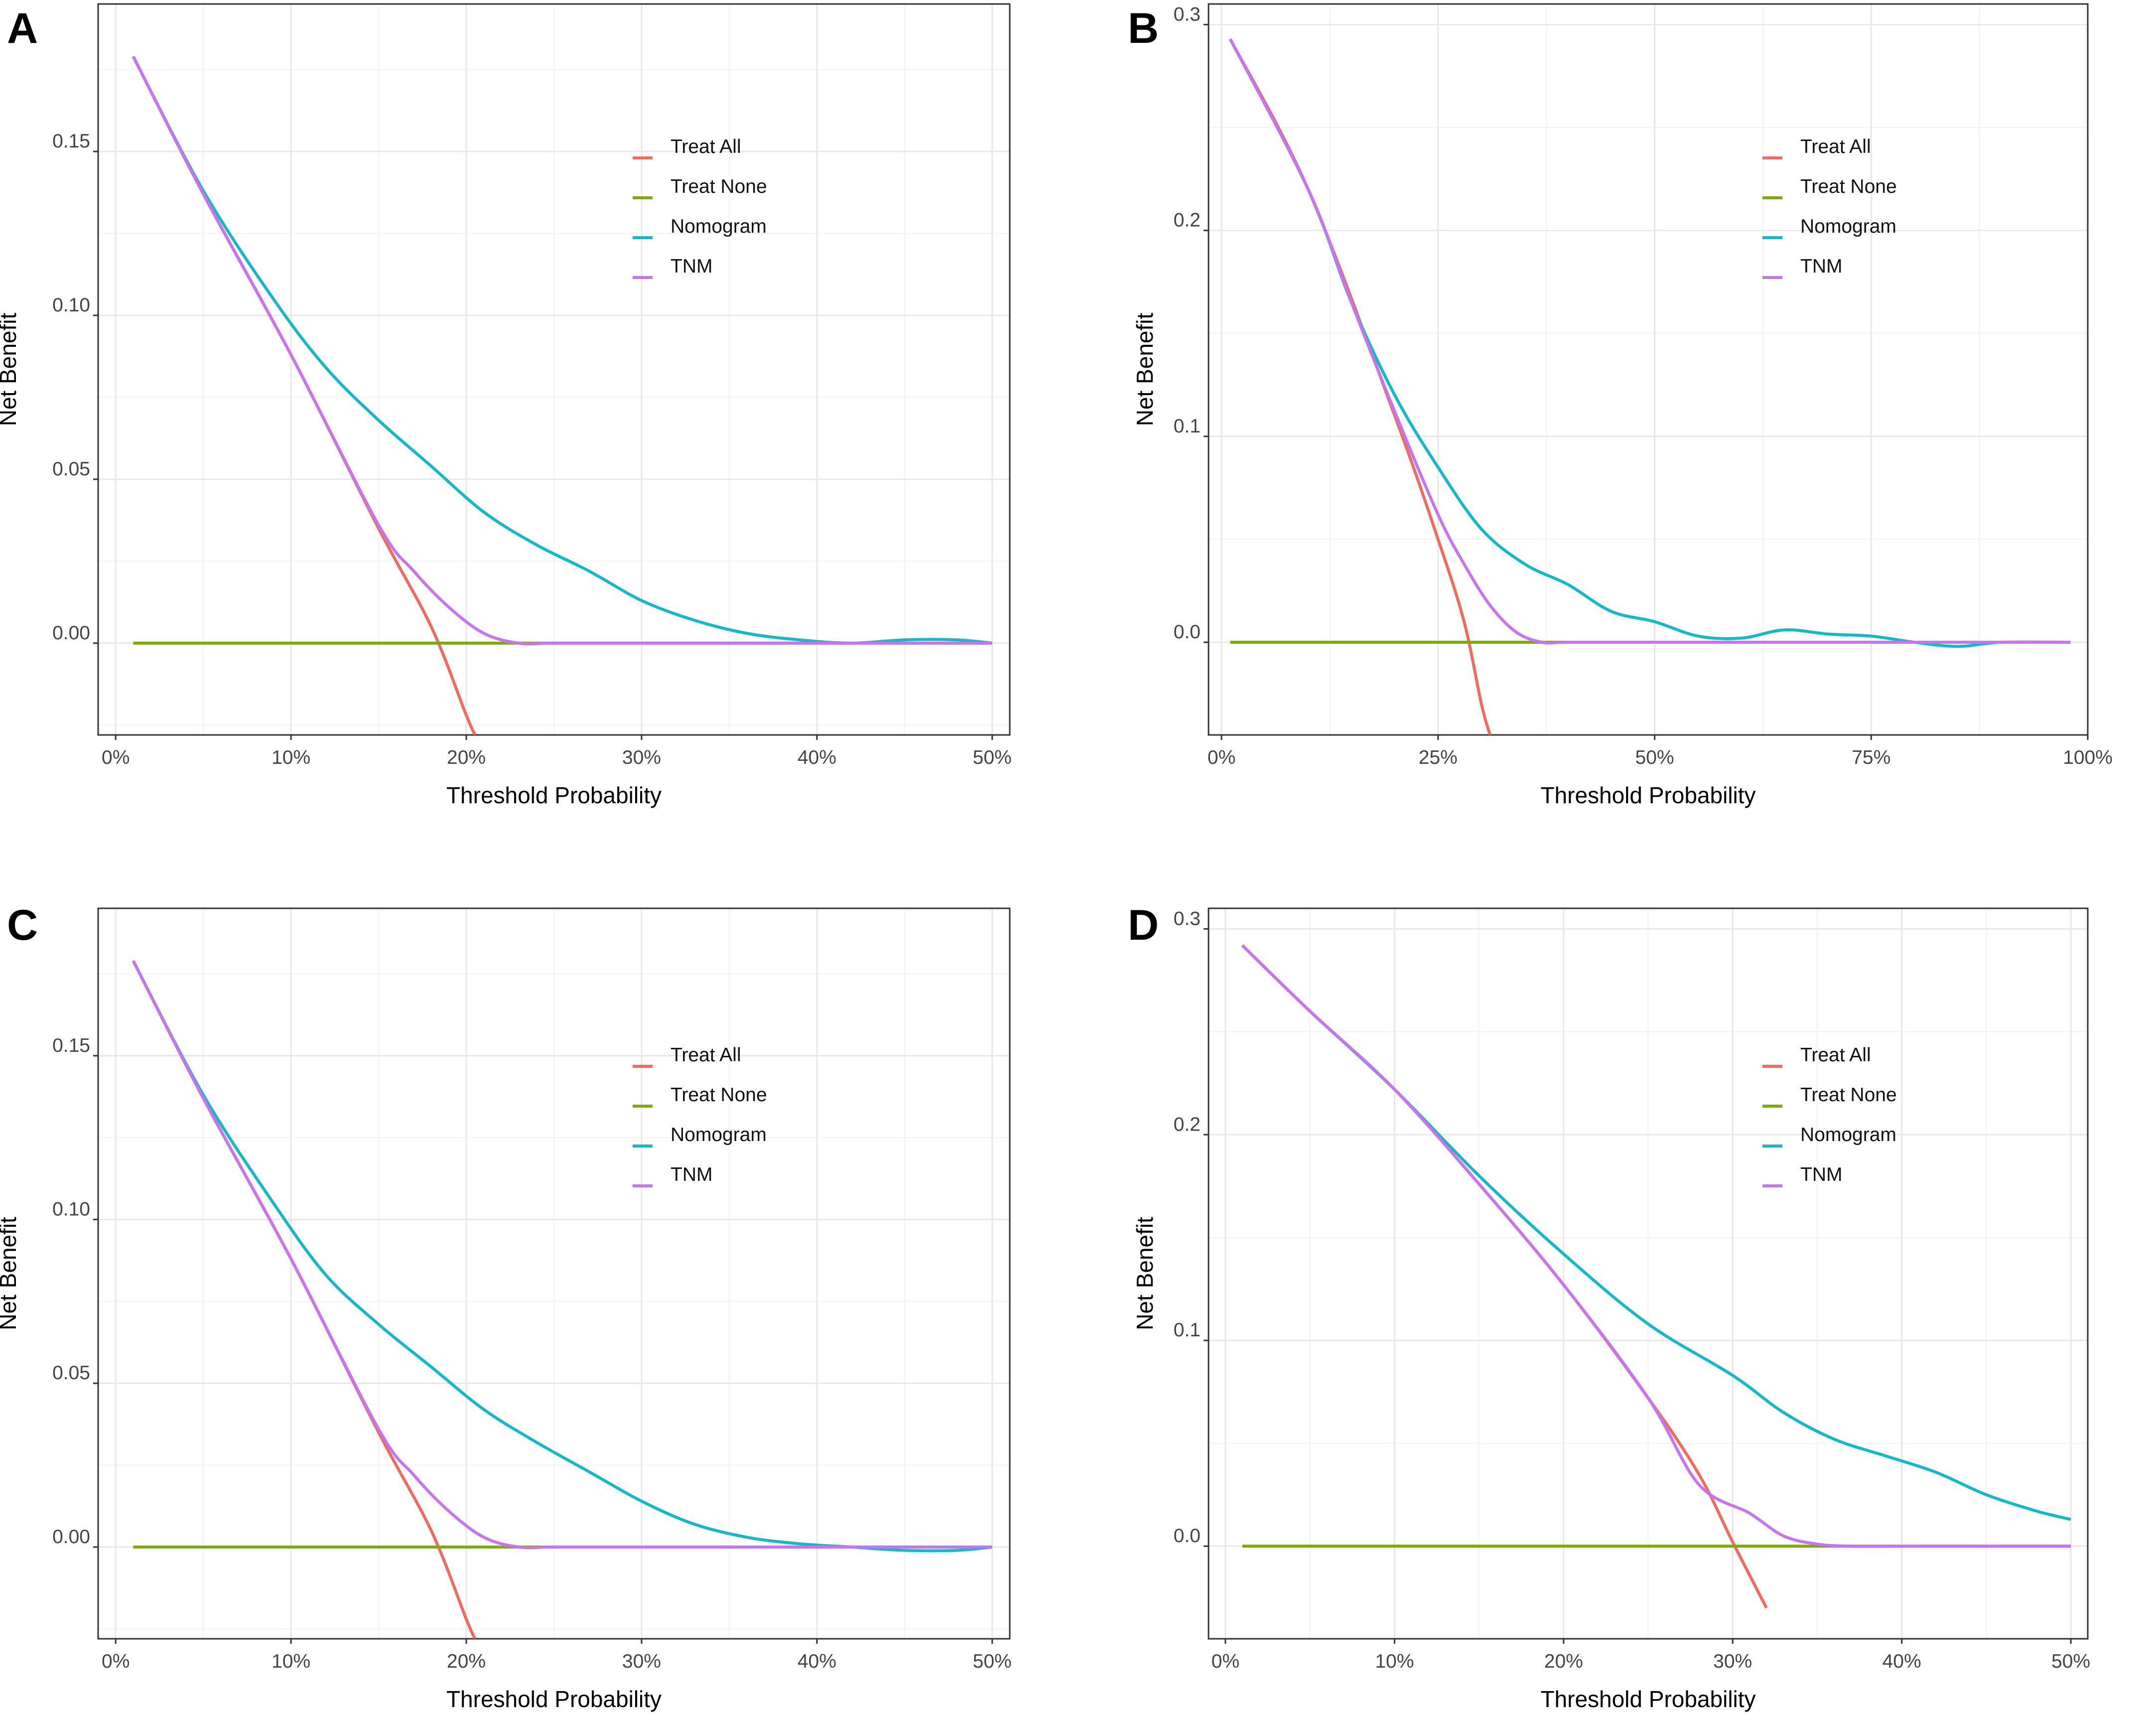 Image resolution: width=2156 pixels, height=1716 pixels. Describe the element at coordinates (1871, 757) in the screenshot. I see `x-tick-label: 75%` at that location.